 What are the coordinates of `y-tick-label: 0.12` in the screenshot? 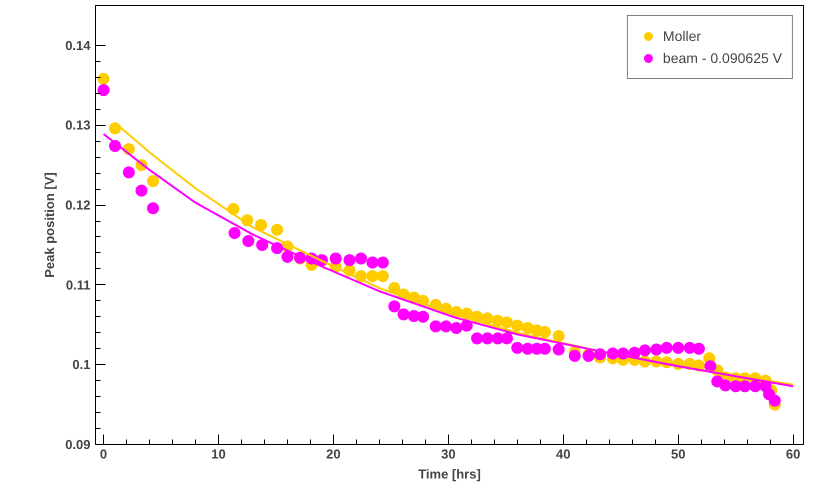 It's located at (78, 205).